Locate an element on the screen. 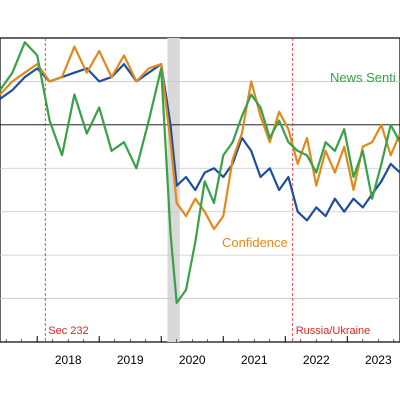  series-annotation: Confidence is located at coordinates (255, 242).